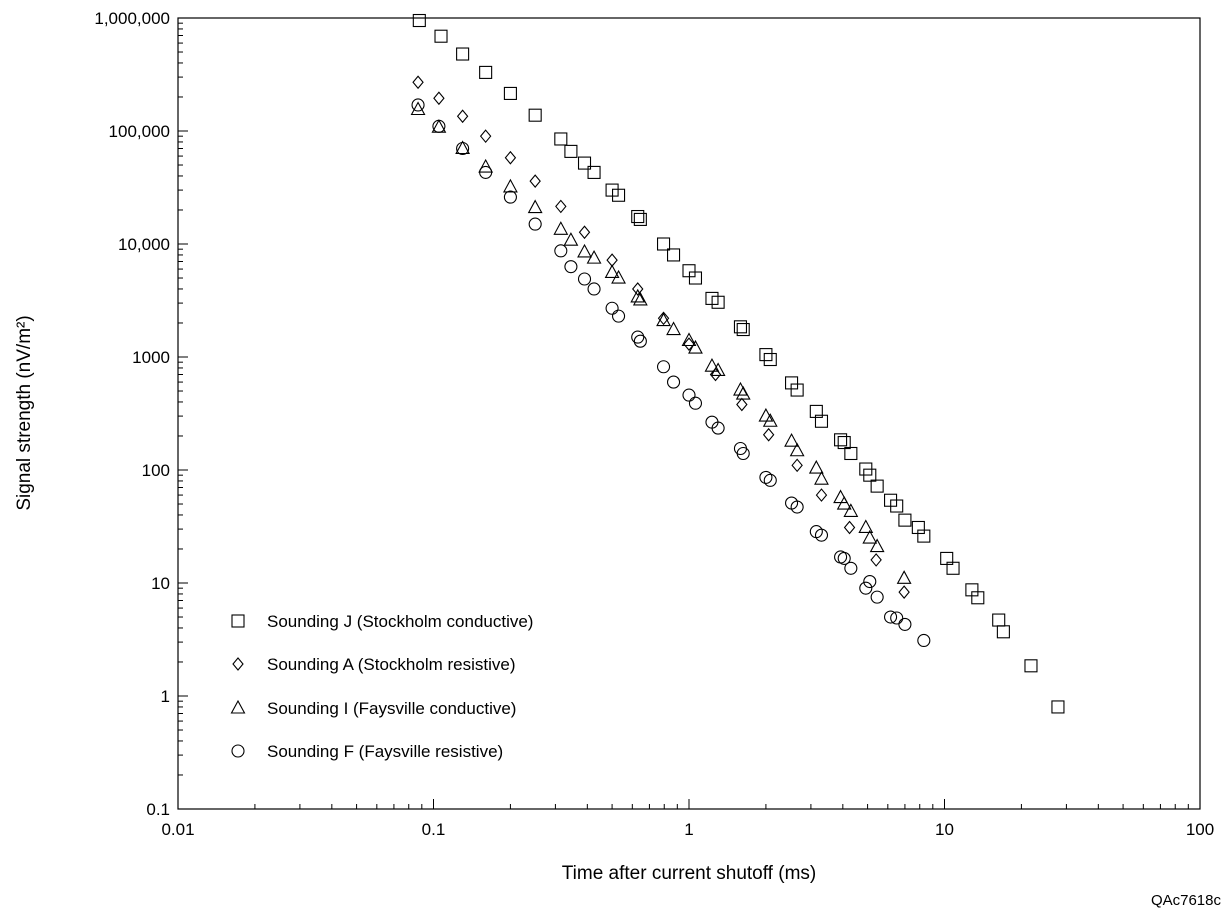 This screenshot has height=909, width=1231. I want to click on x-tick-label: 0.1, so click(434, 829).